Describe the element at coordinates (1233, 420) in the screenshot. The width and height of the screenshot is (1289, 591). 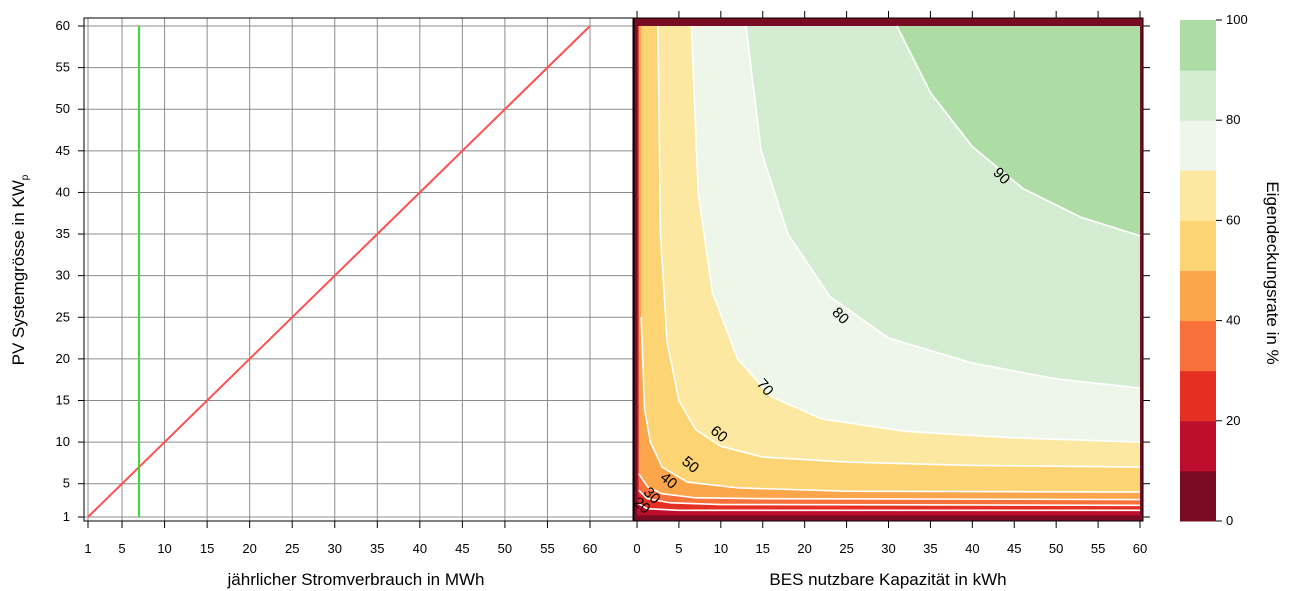
I see `colorbar-tick-label: 20` at that location.